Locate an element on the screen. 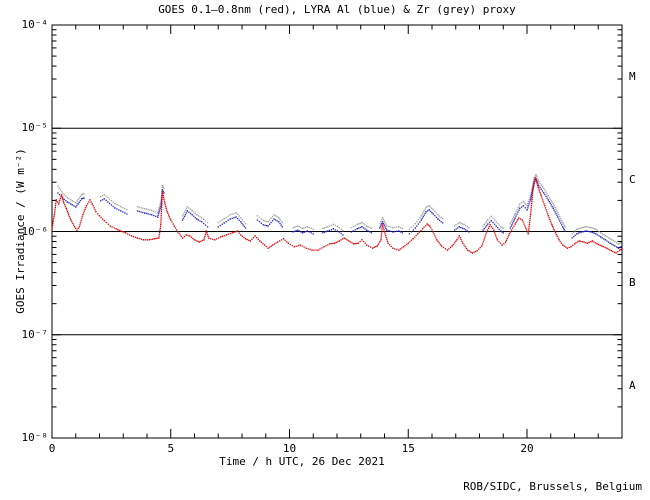 This screenshot has height=500, width=650. flare-class-label: A is located at coordinates (632, 386).